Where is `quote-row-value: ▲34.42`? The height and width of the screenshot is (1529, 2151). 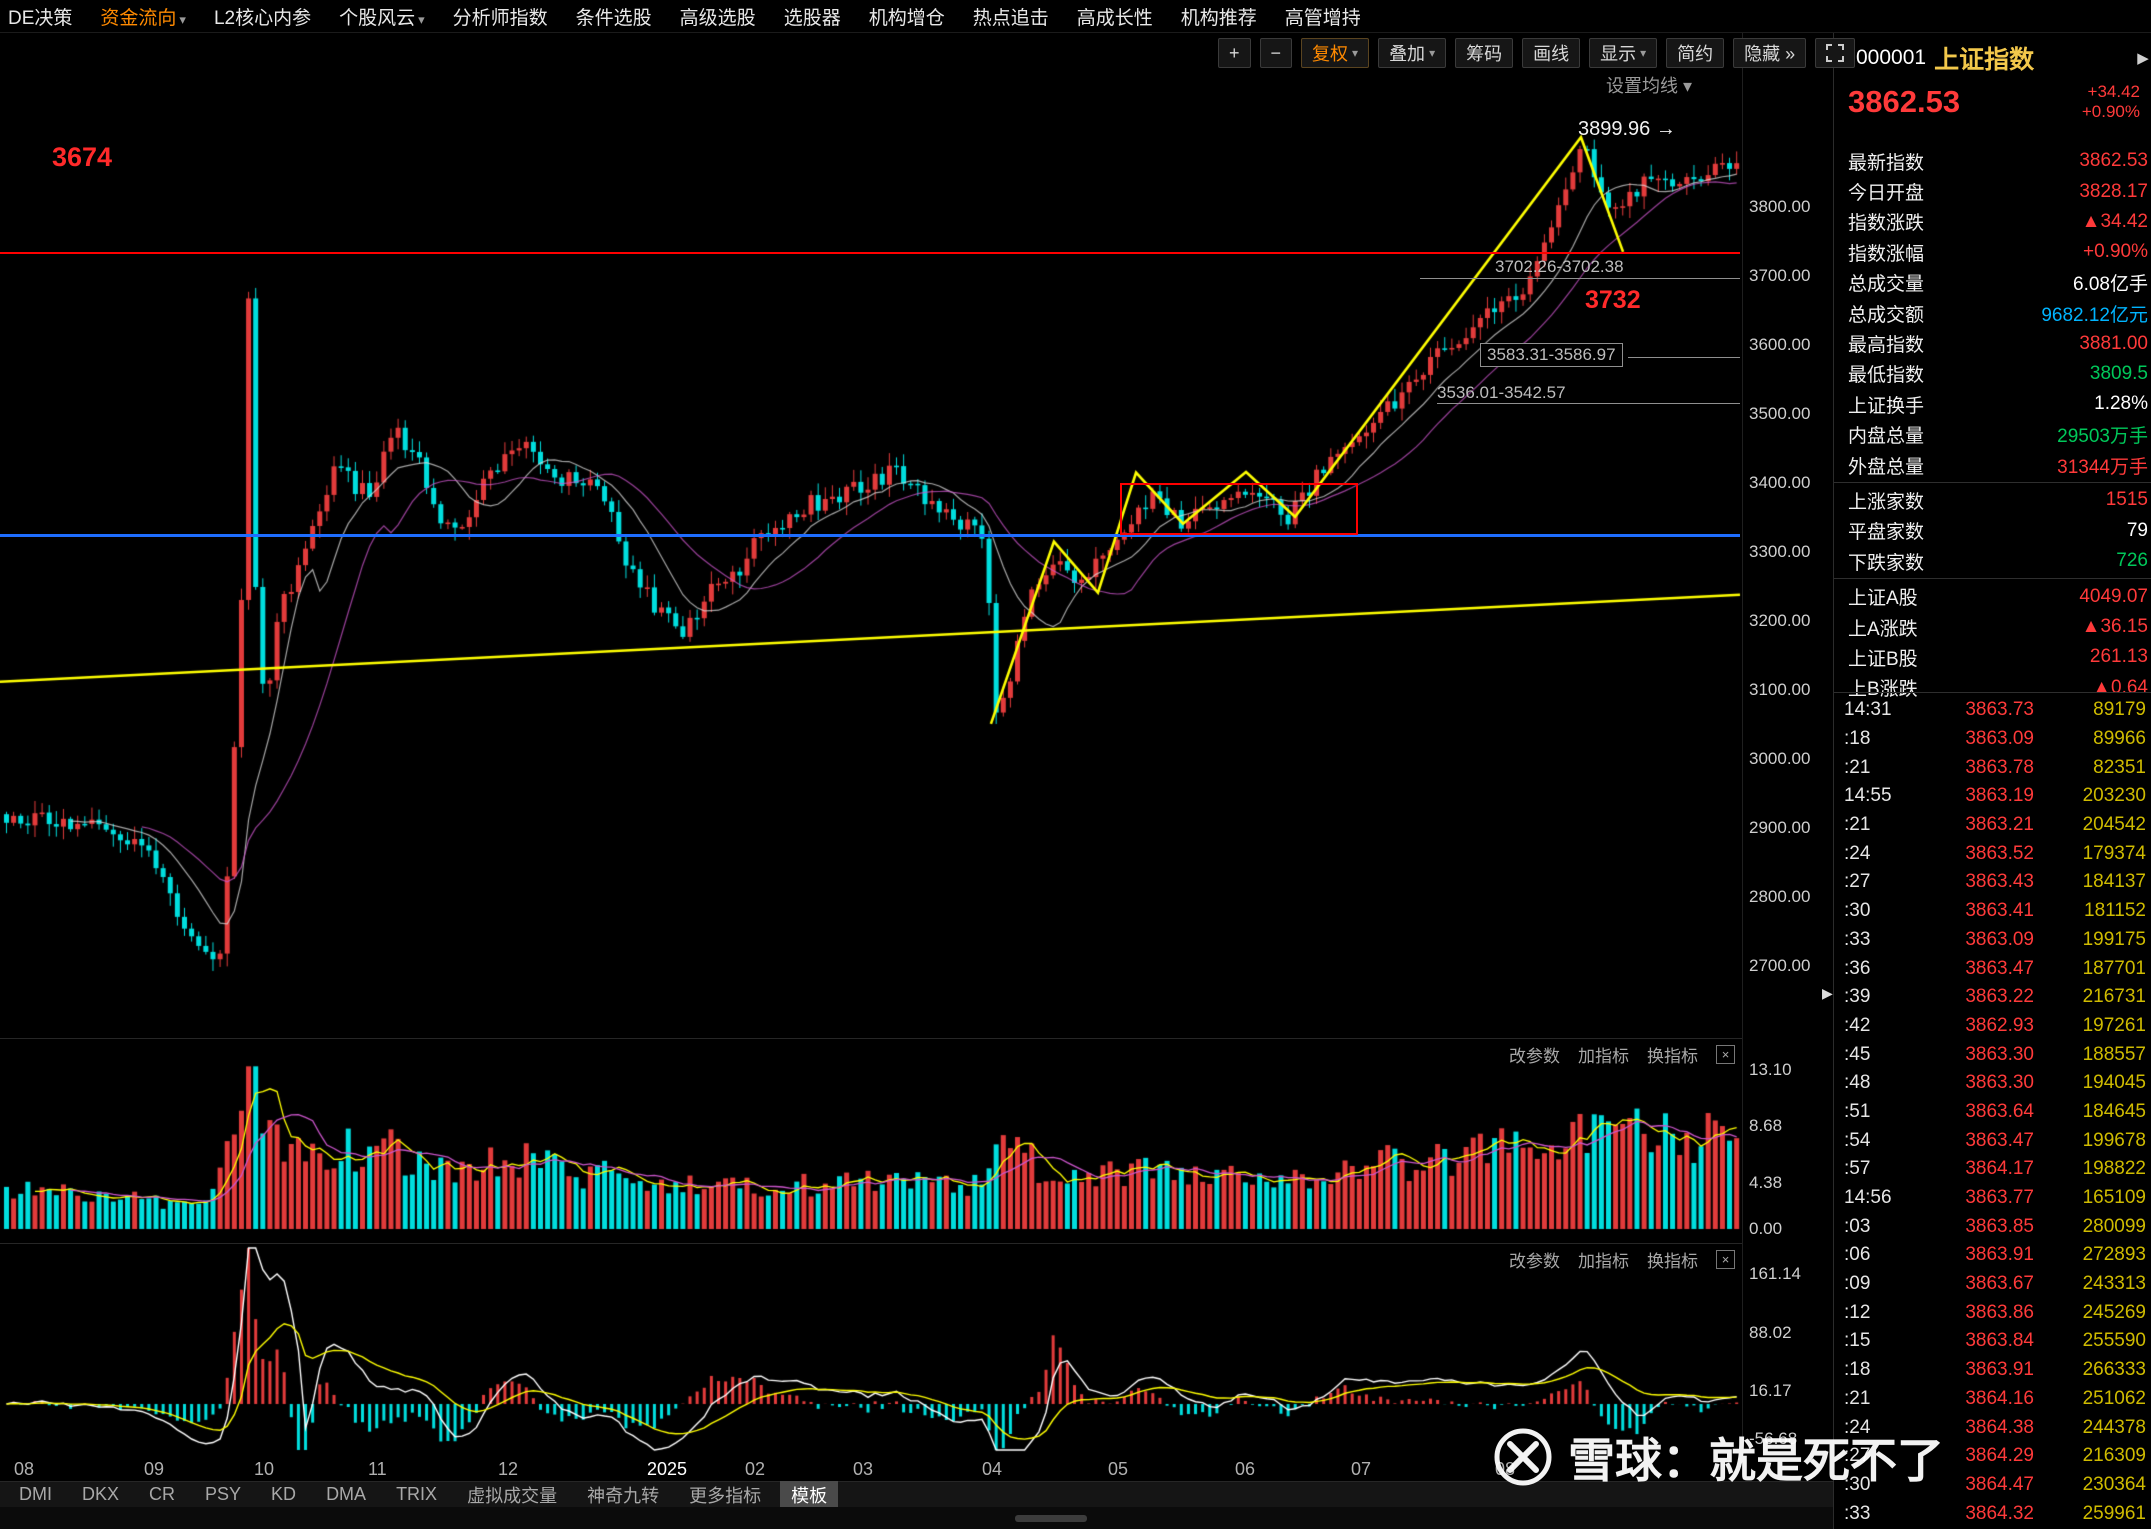 quote-row-value: ▲34.42 is located at coordinates (2114, 221).